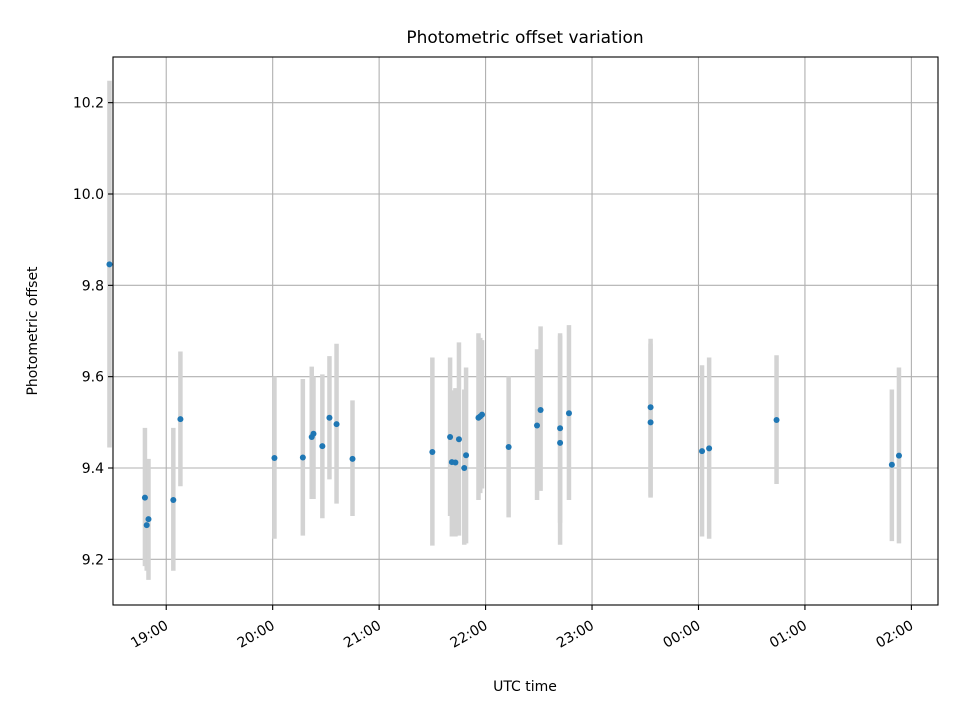 The image size is (960, 724). Describe the element at coordinates (93, 286) in the screenshot. I see `y-tick-label: 9.8` at that location.